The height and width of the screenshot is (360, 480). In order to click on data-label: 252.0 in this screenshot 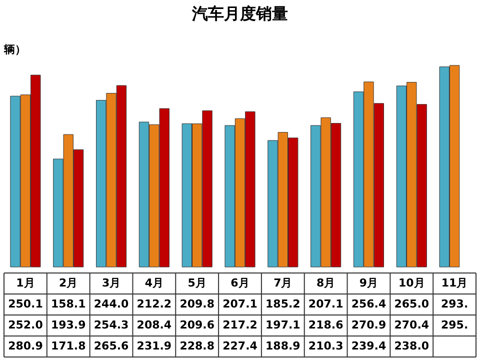, I will do `click(26, 325)`.